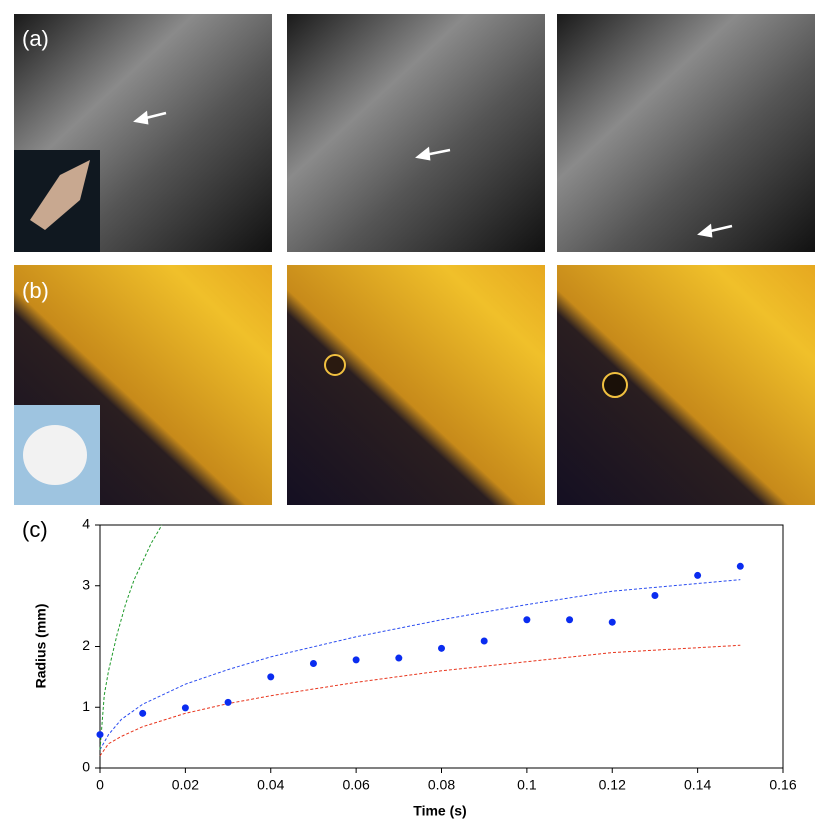 The width and height of the screenshot is (830, 830). Describe the element at coordinates (86, 767) in the screenshot. I see `y-tick-label: 0` at that location.